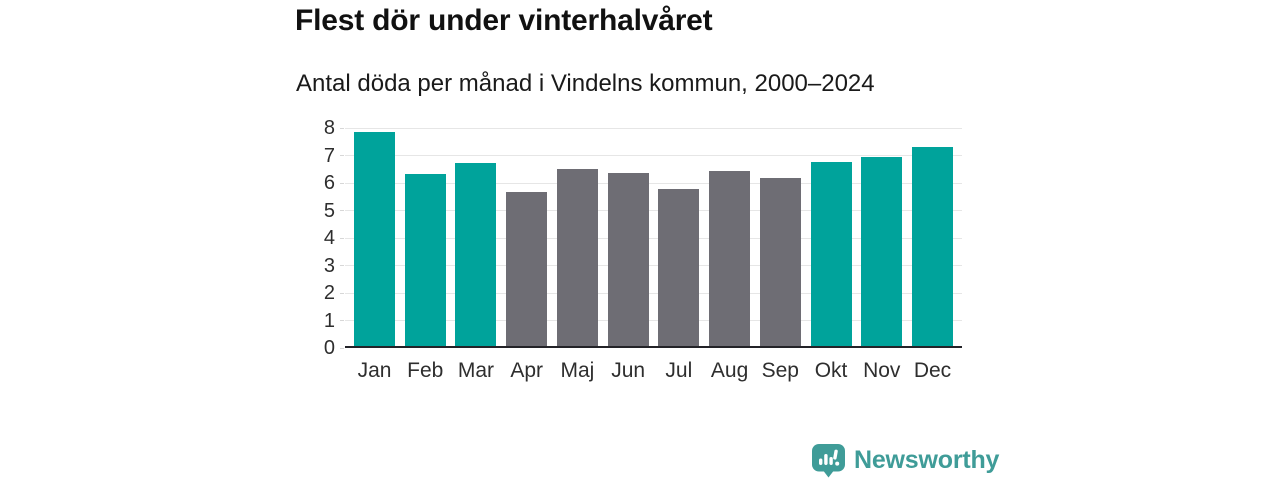  What do you see at coordinates (425, 260) in the screenshot?
I see `bar-feb` at bounding box center [425, 260].